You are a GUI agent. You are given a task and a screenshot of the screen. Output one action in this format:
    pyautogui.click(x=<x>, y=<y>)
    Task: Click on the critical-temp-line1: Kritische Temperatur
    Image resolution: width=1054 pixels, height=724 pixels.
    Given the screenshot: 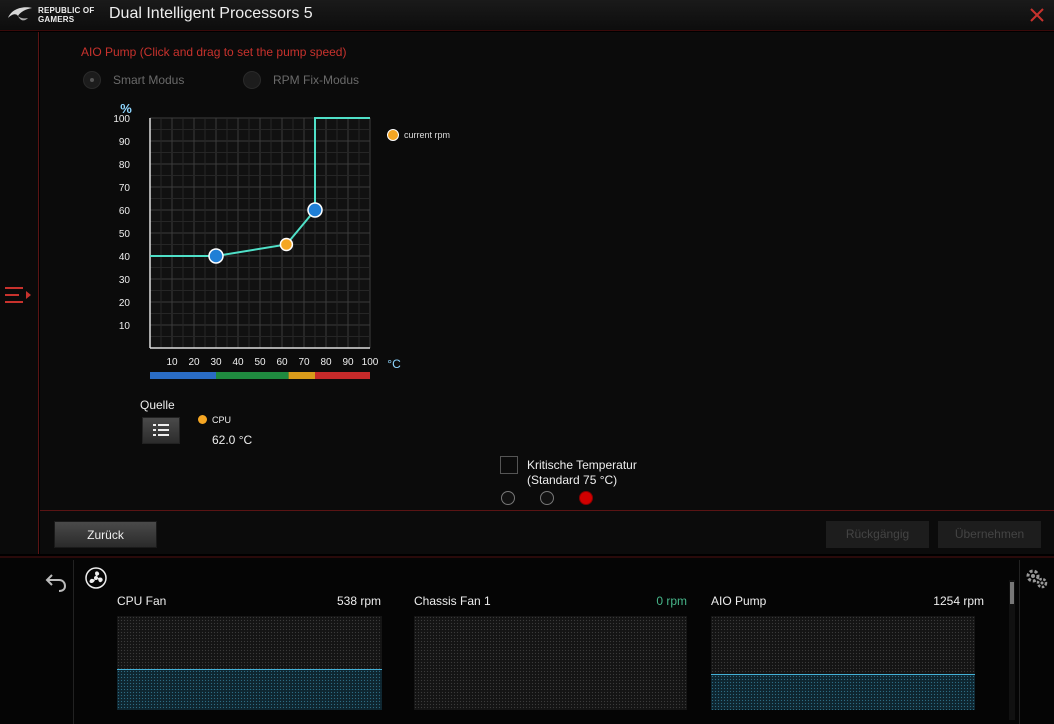 What is the action you would take?
    pyautogui.click(x=582, y=465)
    